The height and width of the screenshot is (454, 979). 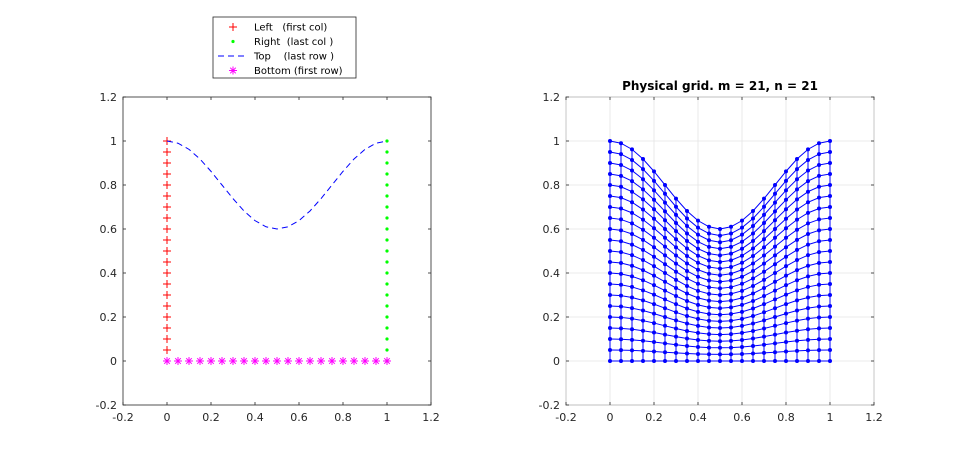 I want to click on left-boundary-legend-marker, so click(x=233, y=27).